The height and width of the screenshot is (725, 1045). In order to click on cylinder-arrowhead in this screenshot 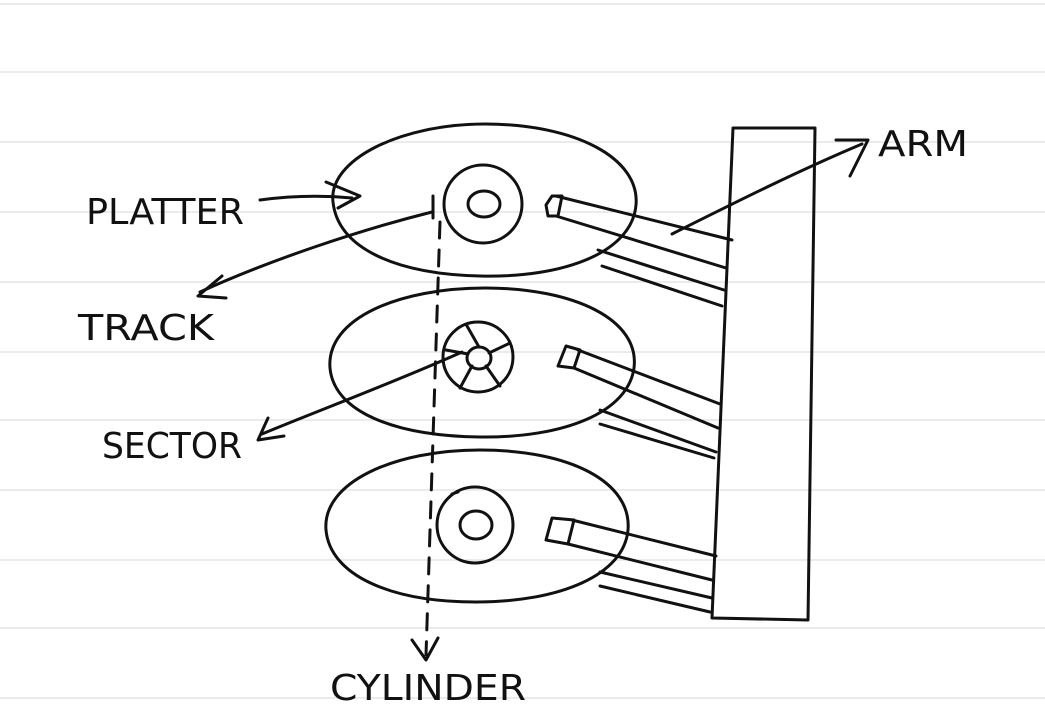, I will do `click(425, 649)`.